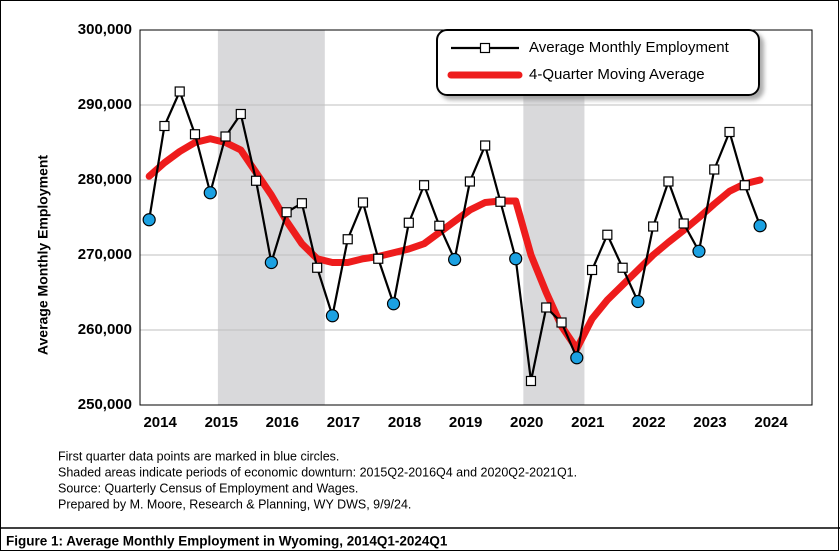 The image size is (840, 552). What do you see at coordinates (771, 422) in the screenshot?
I see `x-tick-label: 2024` at bounding box center [771, 422].